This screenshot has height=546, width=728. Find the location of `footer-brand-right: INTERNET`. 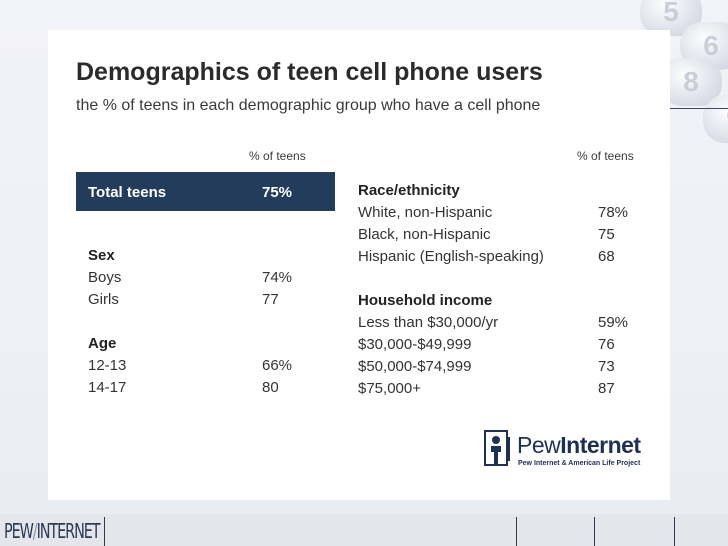

footer-brand-right: INTERNET is located at coordinates (68, 531).